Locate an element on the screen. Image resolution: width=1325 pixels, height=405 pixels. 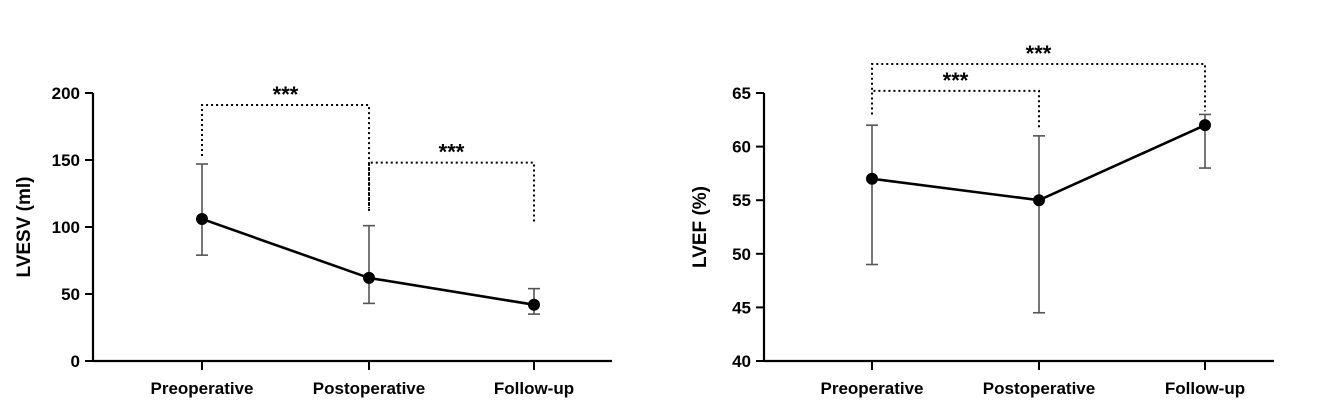
y-axis-title: LVESV (ml) is located at coordinates (24, 227).